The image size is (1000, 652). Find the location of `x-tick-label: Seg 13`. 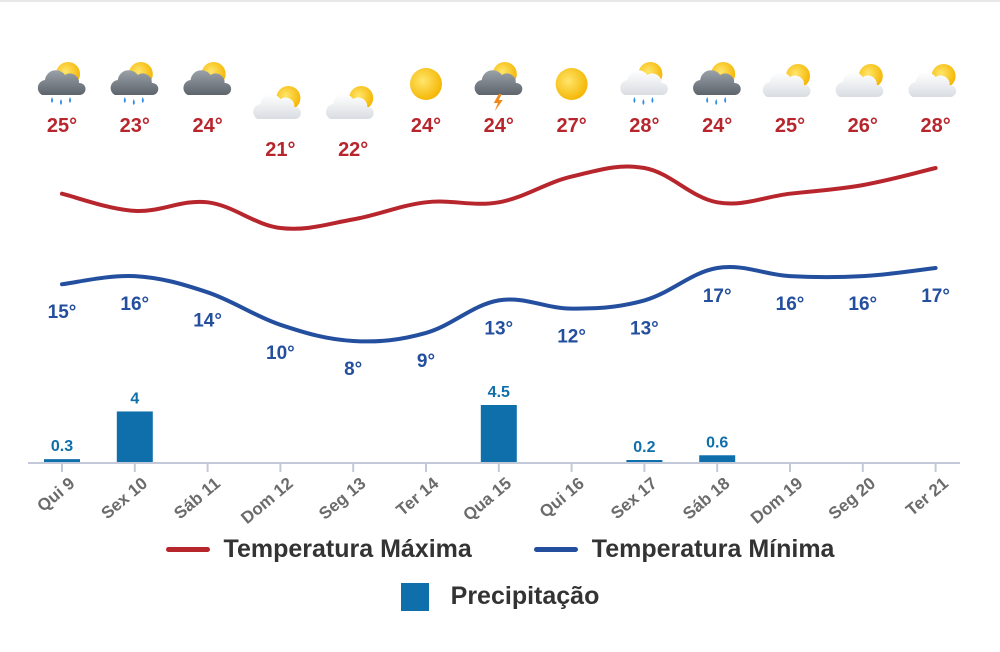

x-tick-label: Seg 13 is located at coordinates (342, 499).